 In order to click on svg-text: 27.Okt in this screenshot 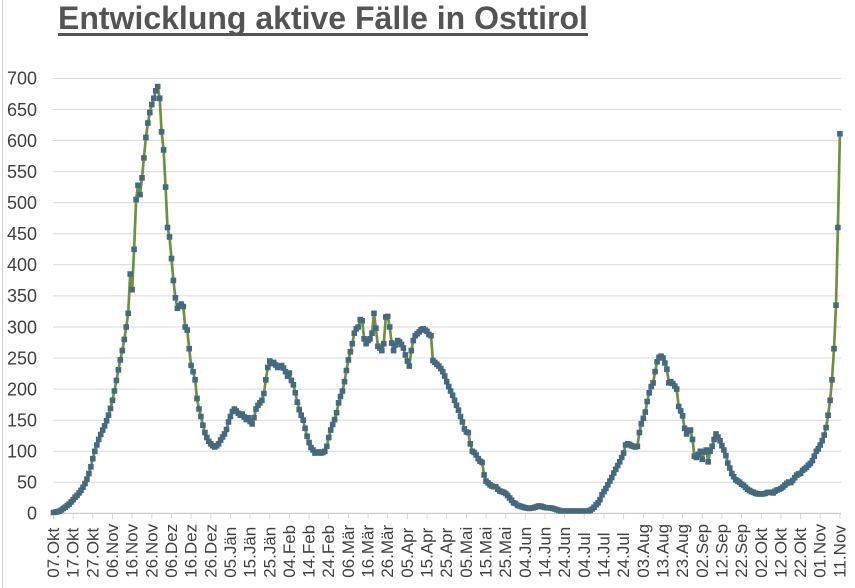, I will do `click(92, 552)`.